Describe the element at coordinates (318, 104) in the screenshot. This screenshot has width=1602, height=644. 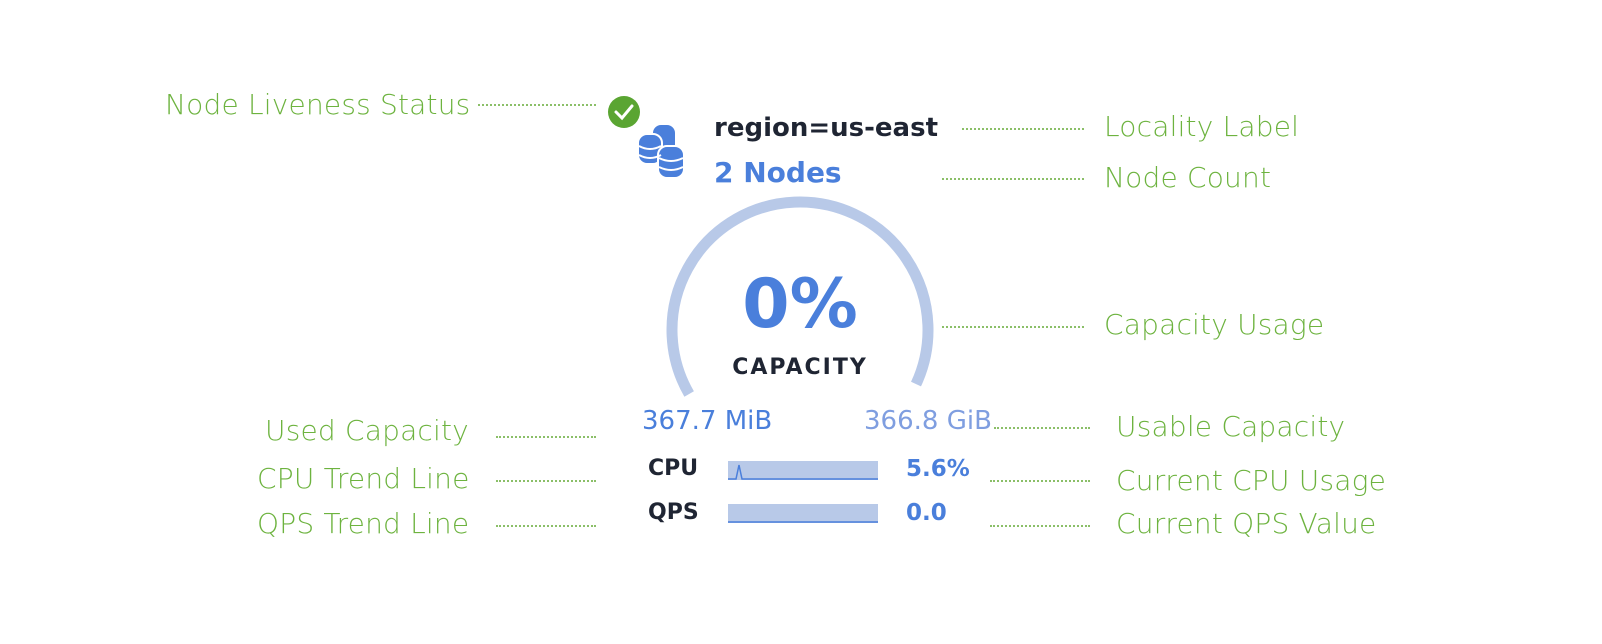
I see `label-liveness: Node Liveness Status` at that location.